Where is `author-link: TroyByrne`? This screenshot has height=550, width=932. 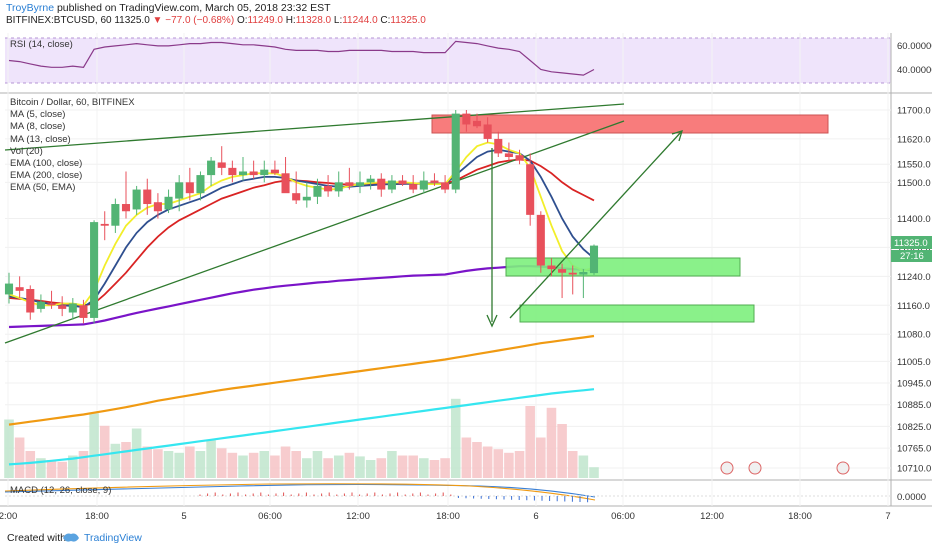 author-link: TroyByrne is located at coordinates (30, 8).